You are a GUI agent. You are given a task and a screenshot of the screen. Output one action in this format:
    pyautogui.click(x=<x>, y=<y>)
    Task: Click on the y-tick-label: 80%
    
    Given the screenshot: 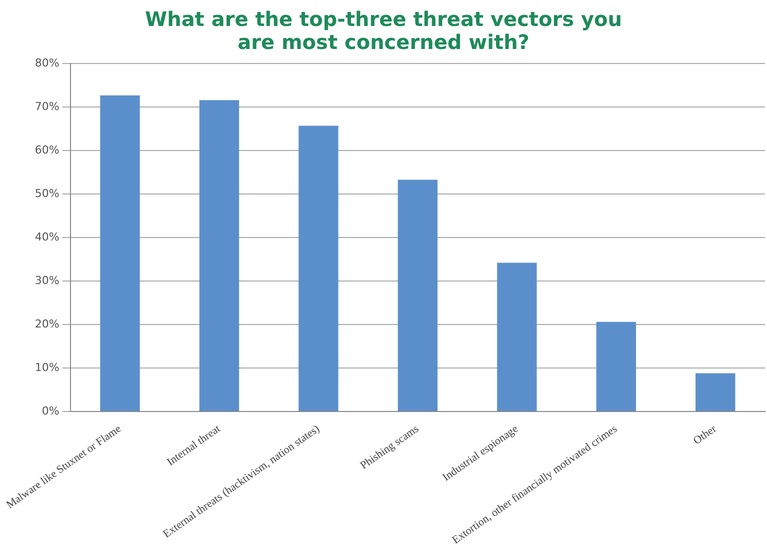 What is the action you would take?
    pyautogui.click(x=47, y=63)
    